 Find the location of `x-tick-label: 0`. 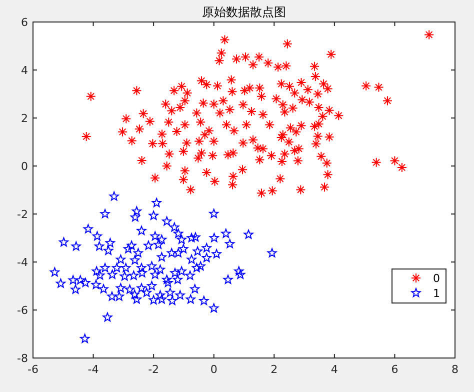

x-tick-label: 0 is located at coordinates (214, 369).